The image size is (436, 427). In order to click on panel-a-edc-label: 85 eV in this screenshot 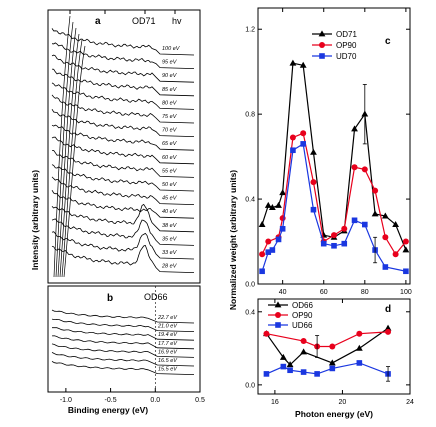, I will do `click(170, 90)`.